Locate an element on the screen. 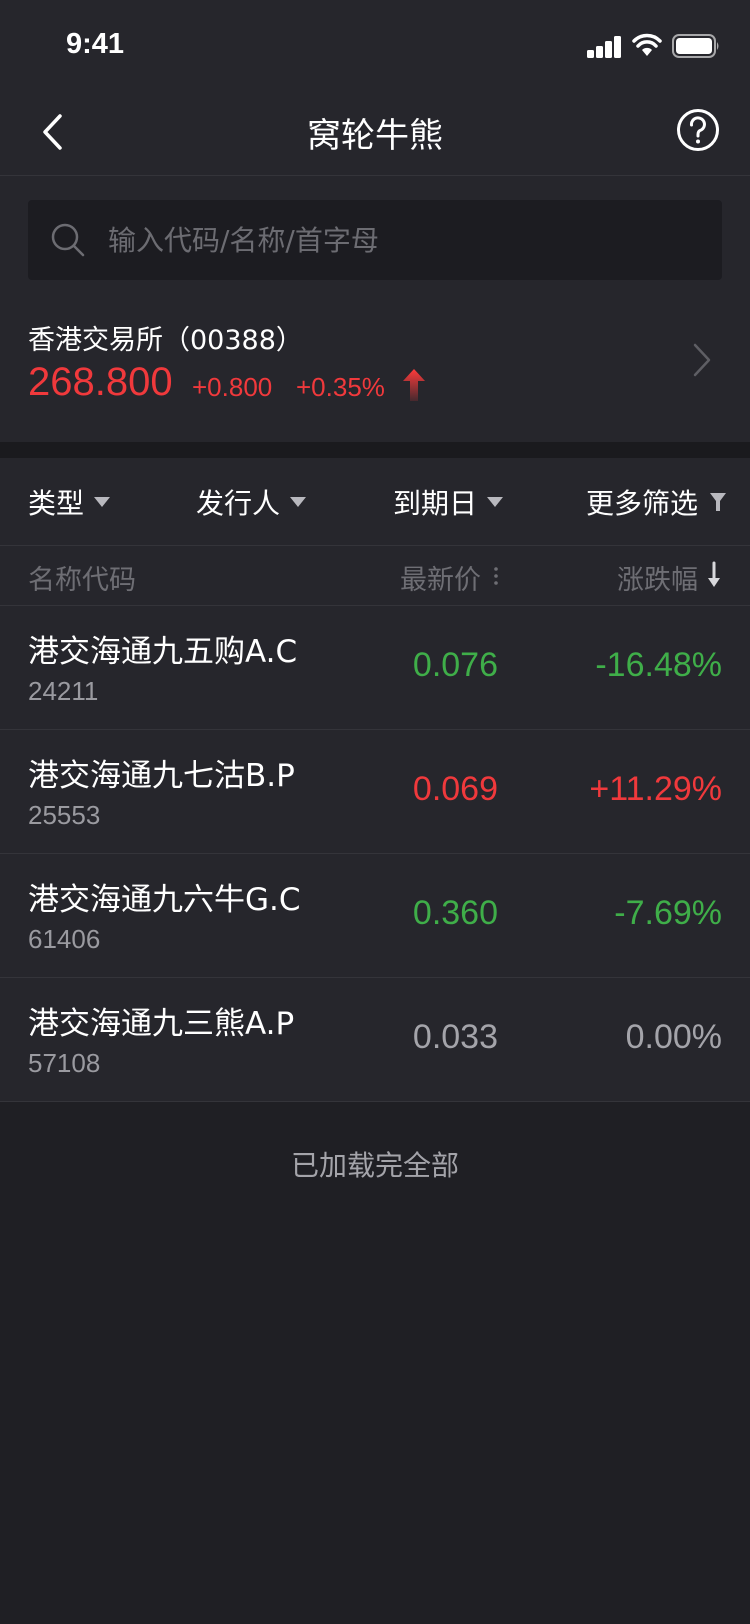 The image size is (750, 1624). column-latest-price: 最新价 is located at coordinates (440, 580).